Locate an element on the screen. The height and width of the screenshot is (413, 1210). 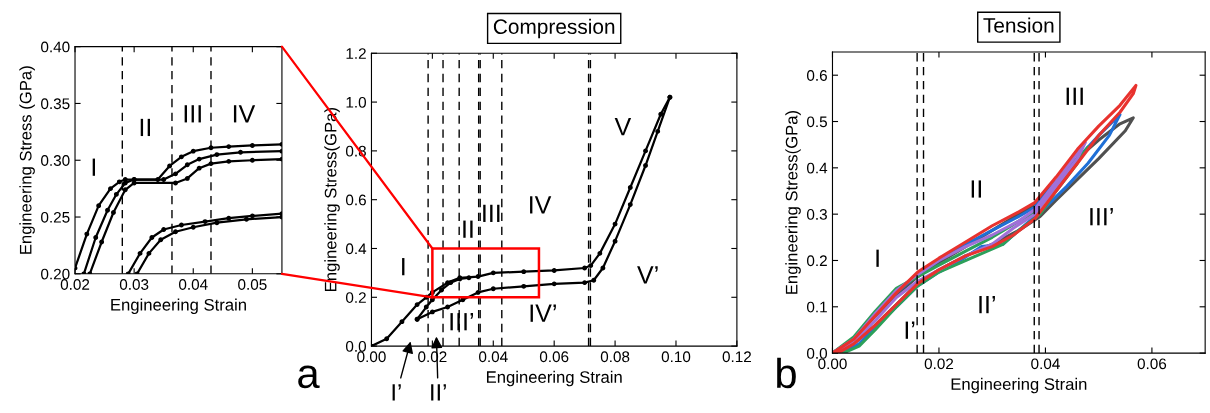
y-tick-label: 0.1 is located at coordinates (816, 307).